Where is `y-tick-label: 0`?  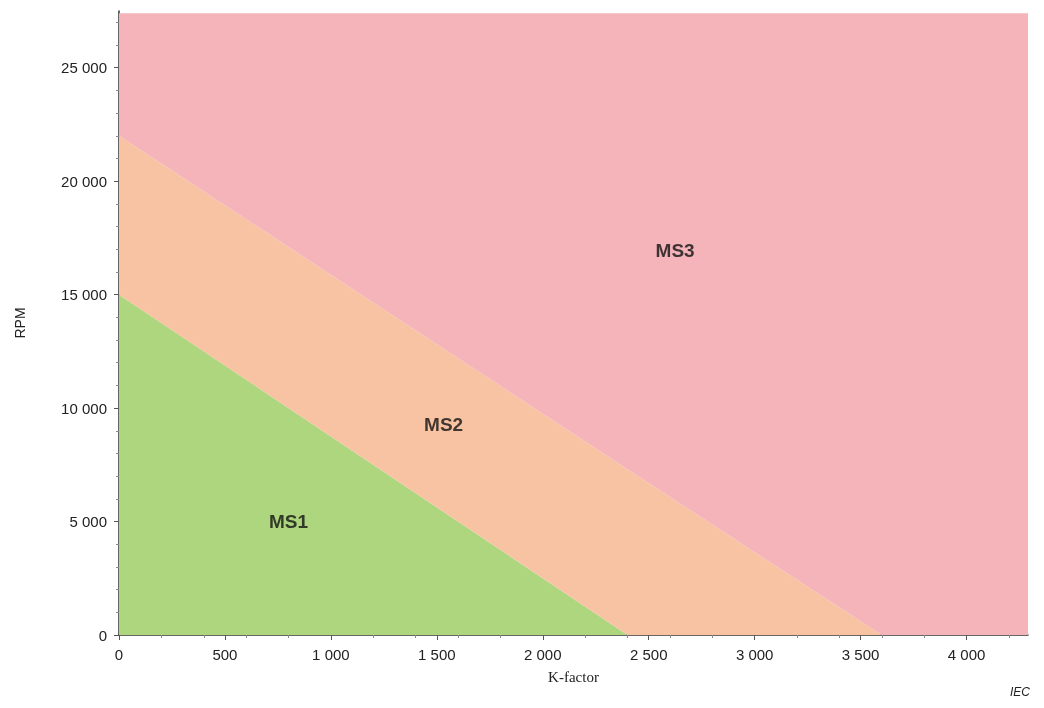 y-tick-label: 0 is located at coordinates (102, 635).